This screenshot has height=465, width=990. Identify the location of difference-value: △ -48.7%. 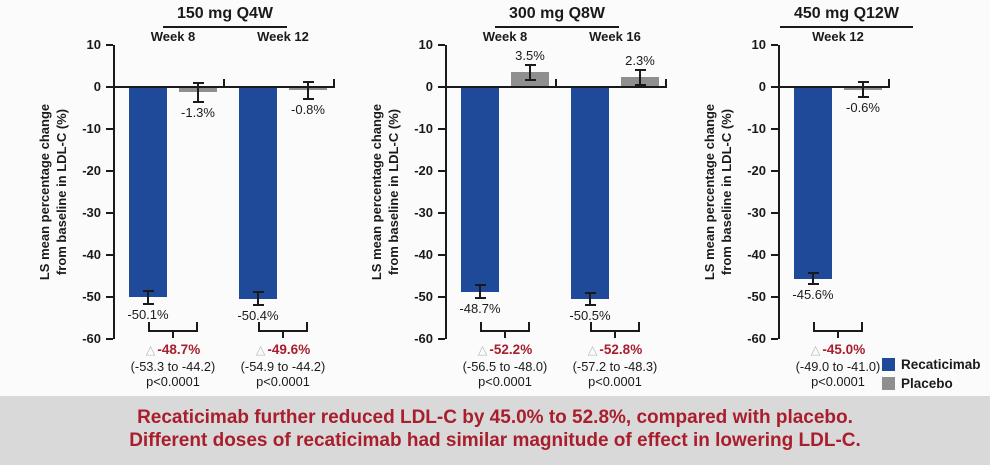
(173, 350).